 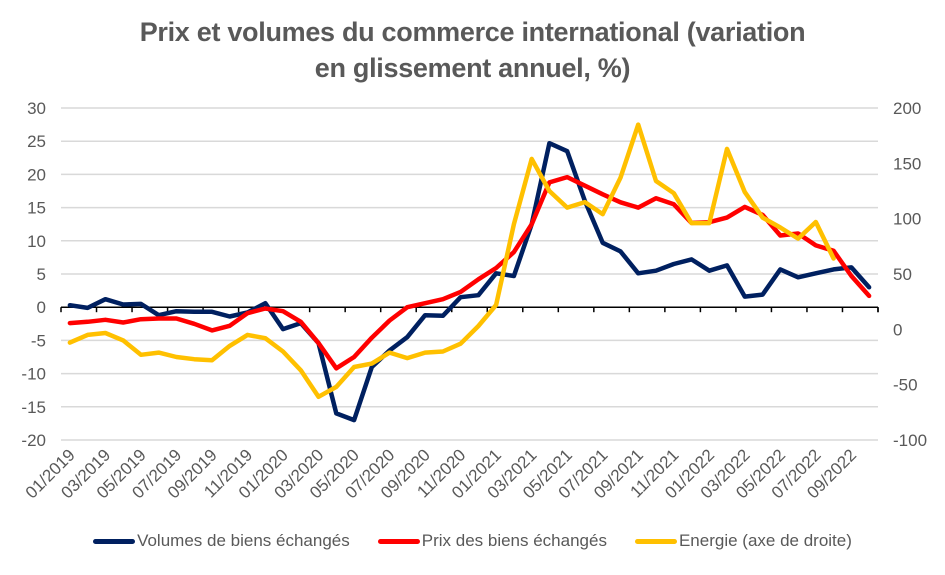 What do you see at coordinates (38, 340) in the screenshot?
I see `left-y-tick-label: -5` at bounding box center [38, 340].